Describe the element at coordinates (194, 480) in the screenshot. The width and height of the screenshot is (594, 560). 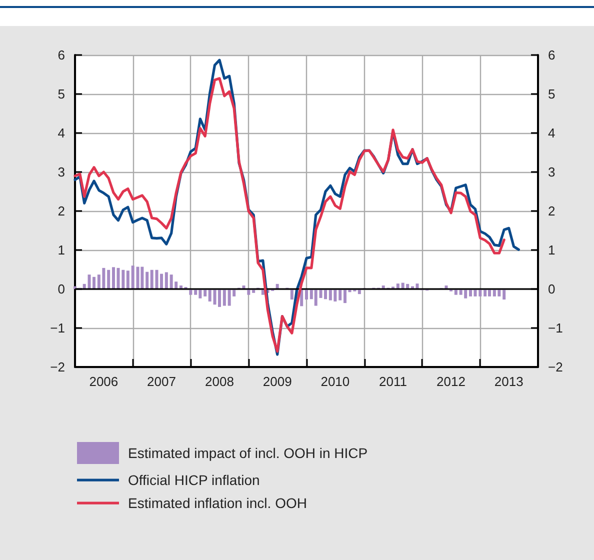
I see `legend-label: Official HICP inflation` at that location.